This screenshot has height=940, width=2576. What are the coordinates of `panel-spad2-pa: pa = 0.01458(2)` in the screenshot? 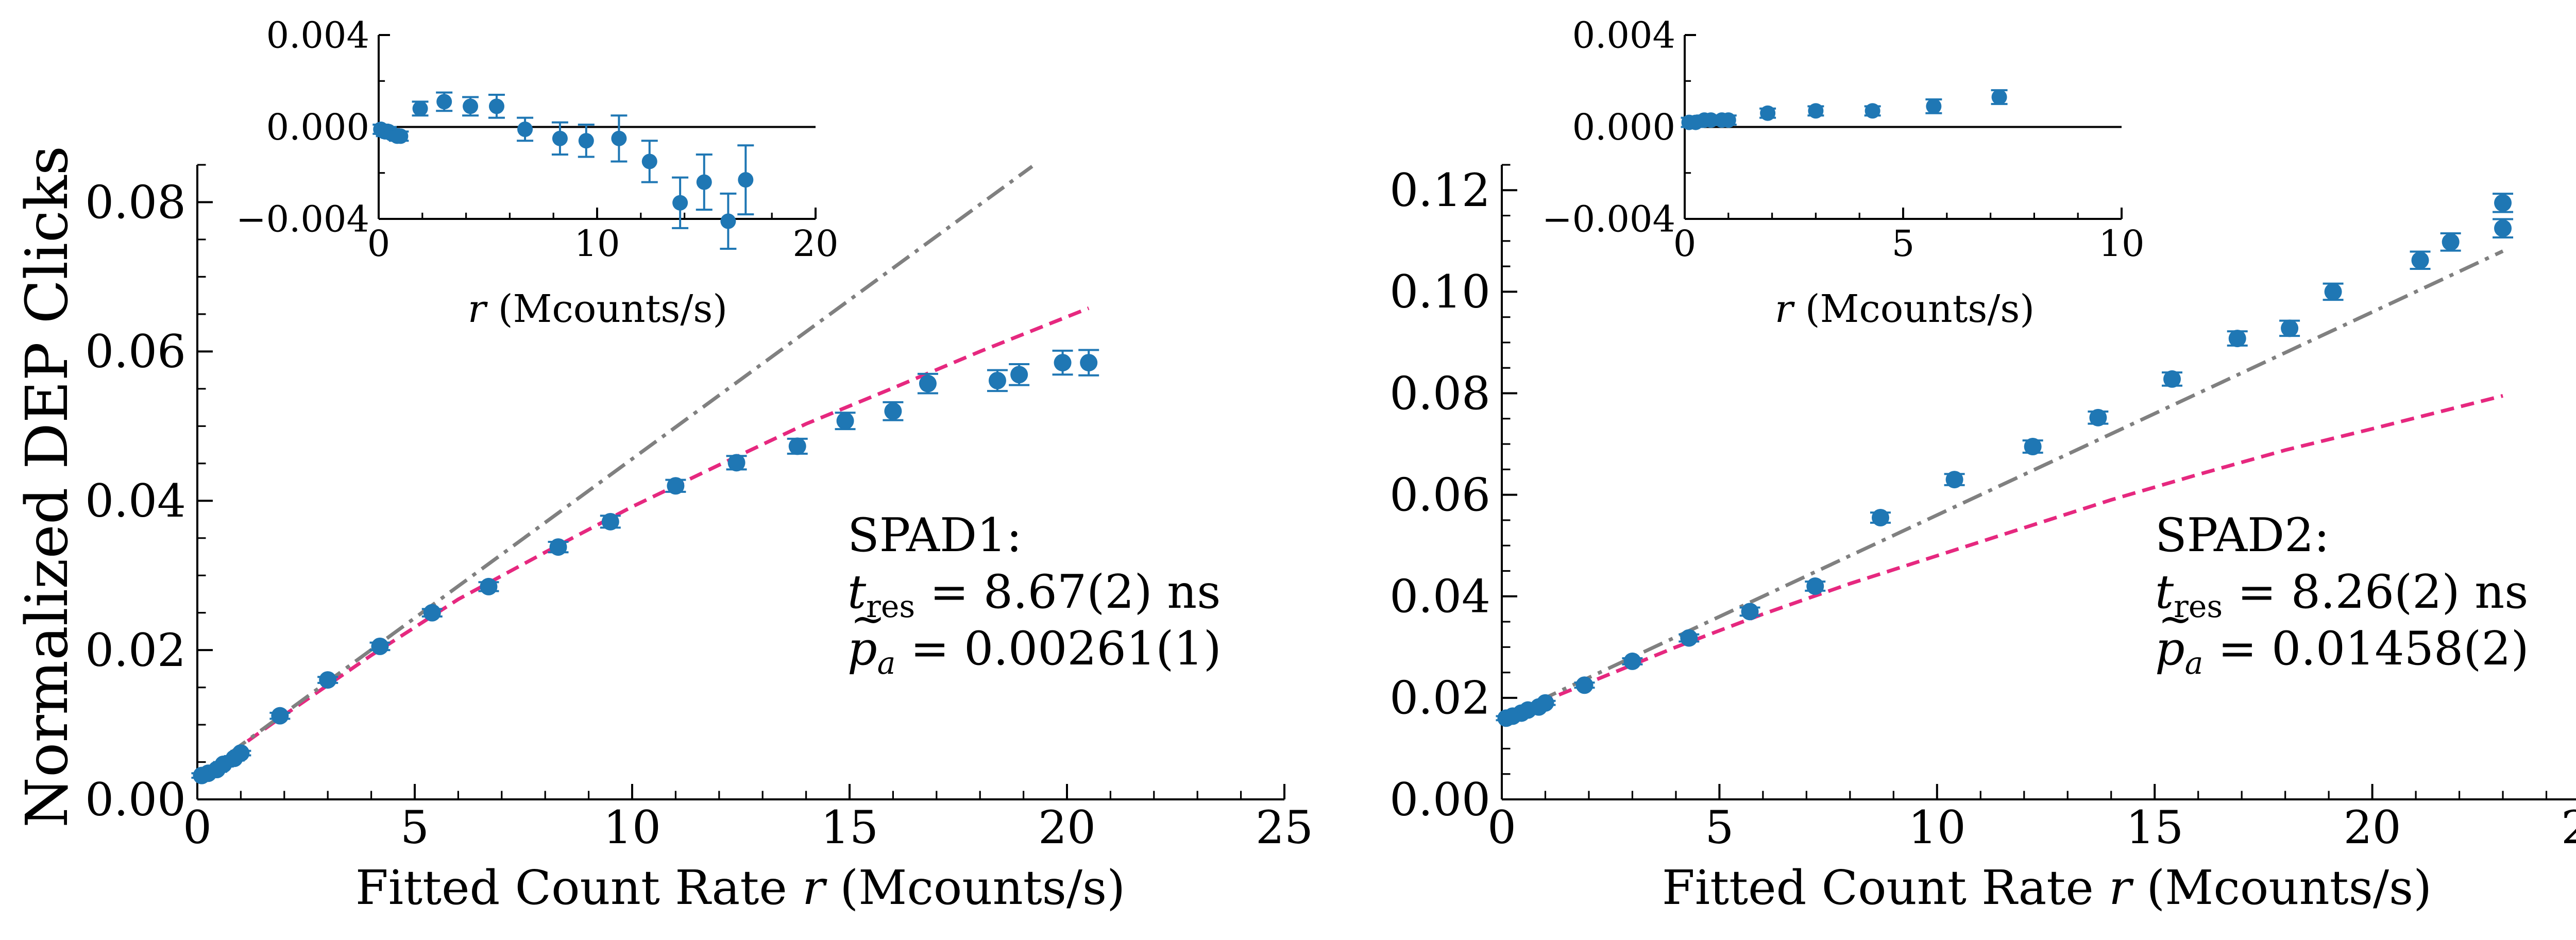 It's located at (2342, 636).